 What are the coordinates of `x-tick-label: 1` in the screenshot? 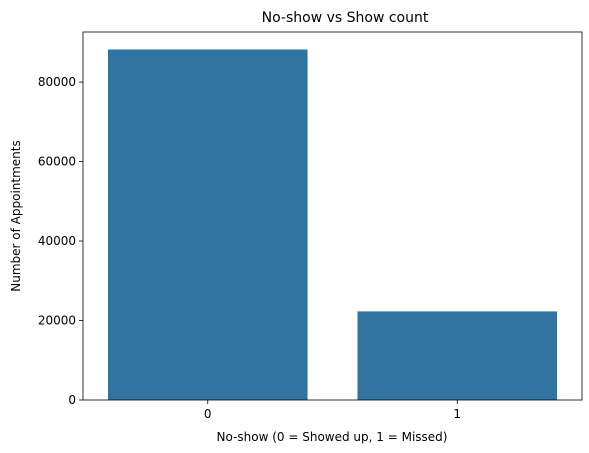 It's located at (457, 414).